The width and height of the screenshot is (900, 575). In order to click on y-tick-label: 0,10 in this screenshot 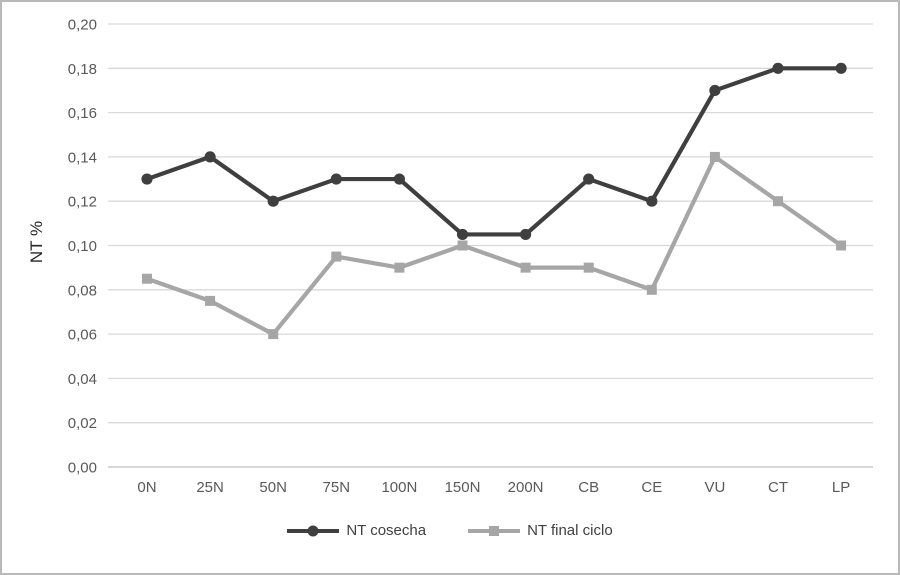, I will do `click(82, 246)`.